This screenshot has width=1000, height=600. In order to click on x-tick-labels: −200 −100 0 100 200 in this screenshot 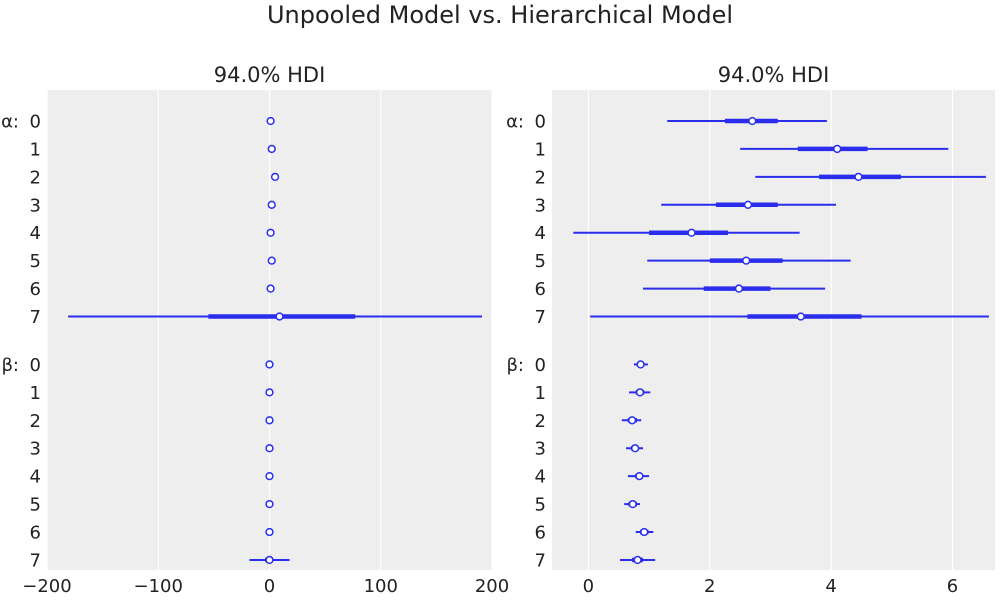, I will do `click(265, 586)`.